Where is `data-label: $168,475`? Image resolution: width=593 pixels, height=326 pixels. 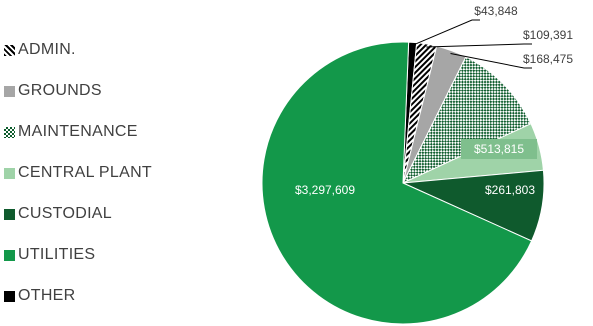
data-label: $168,475 is located at coordinates (548, 59).